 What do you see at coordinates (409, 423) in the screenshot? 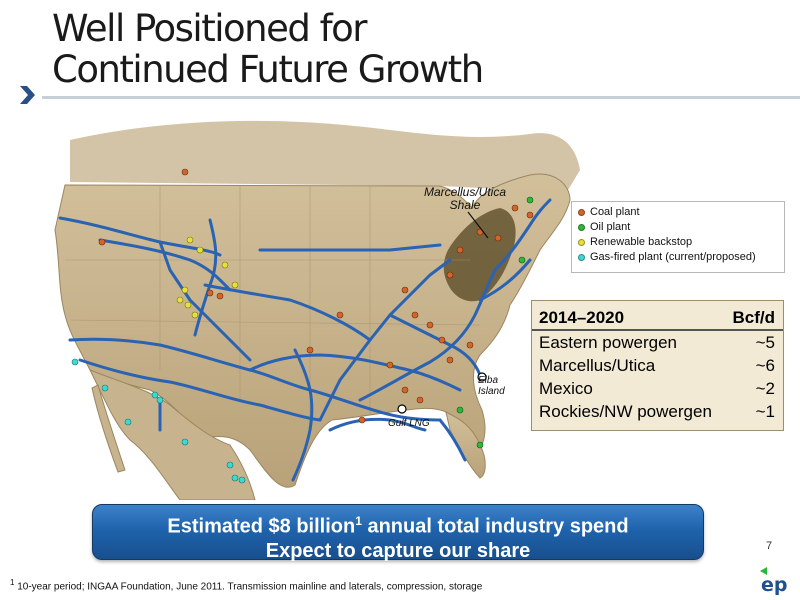
I see `gulf-lng-label: Gulf LNG` at bounding box center [409, 423].